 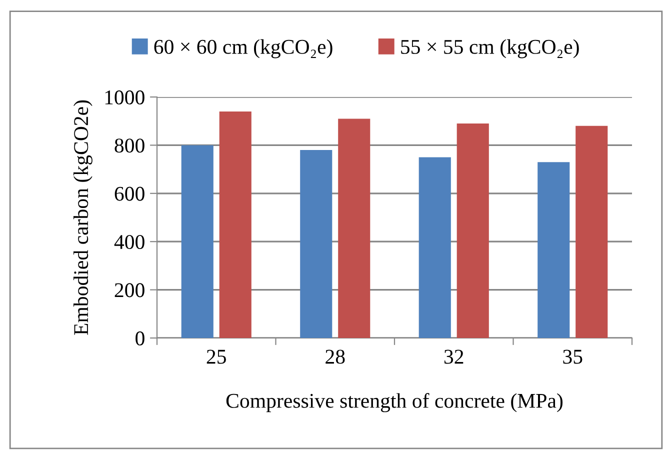 What do you see at coordinates (129, 193) in the screenshot?
I see `y-tick-label: 600` at bounding box center [129, 193].